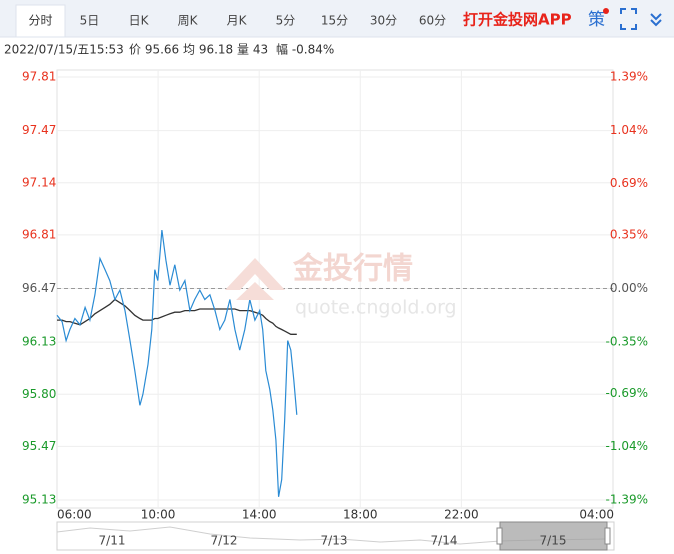 The height and width of the screenshot is (554, 674). I want to click on tab: 周K, so click(188, 21).